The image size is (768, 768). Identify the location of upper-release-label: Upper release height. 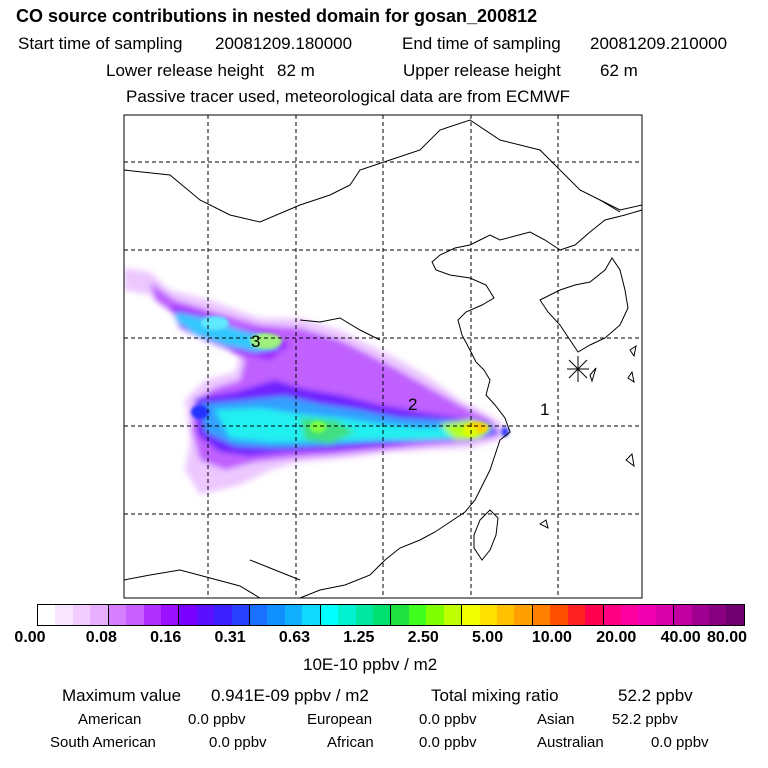
(482, 70).